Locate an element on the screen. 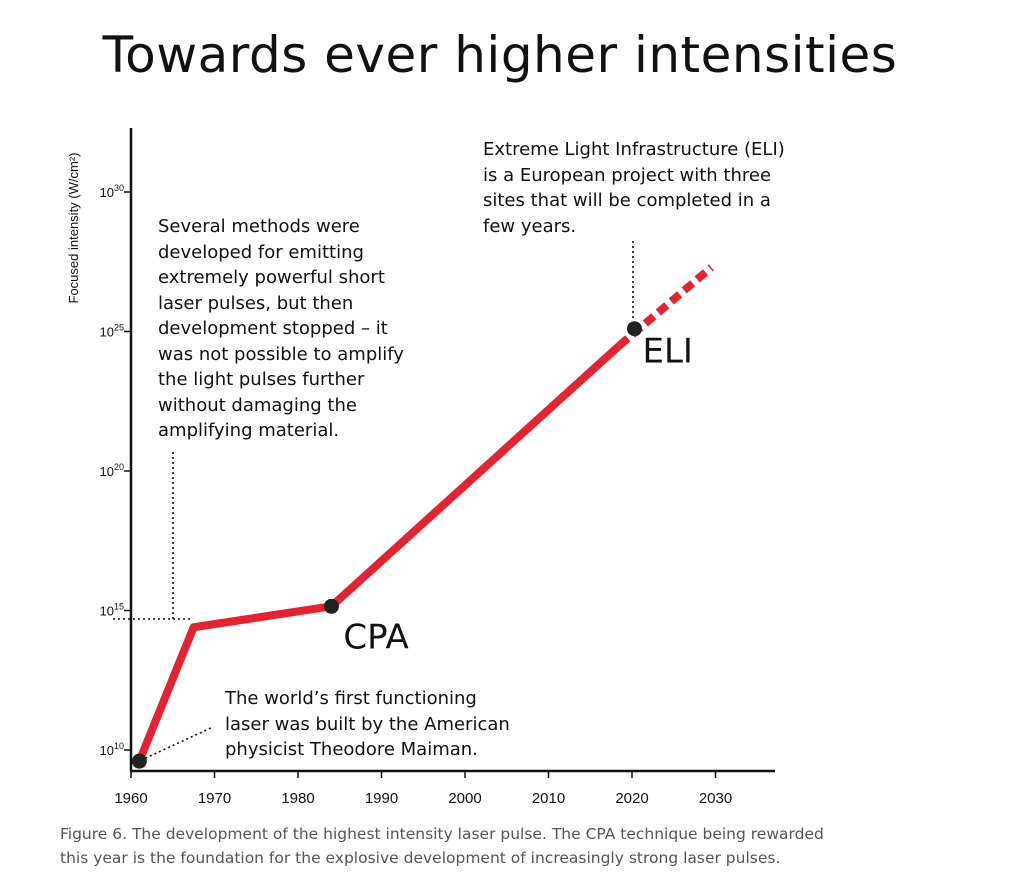  x-tick-label: 2030 is located at coordinates (715, 798).